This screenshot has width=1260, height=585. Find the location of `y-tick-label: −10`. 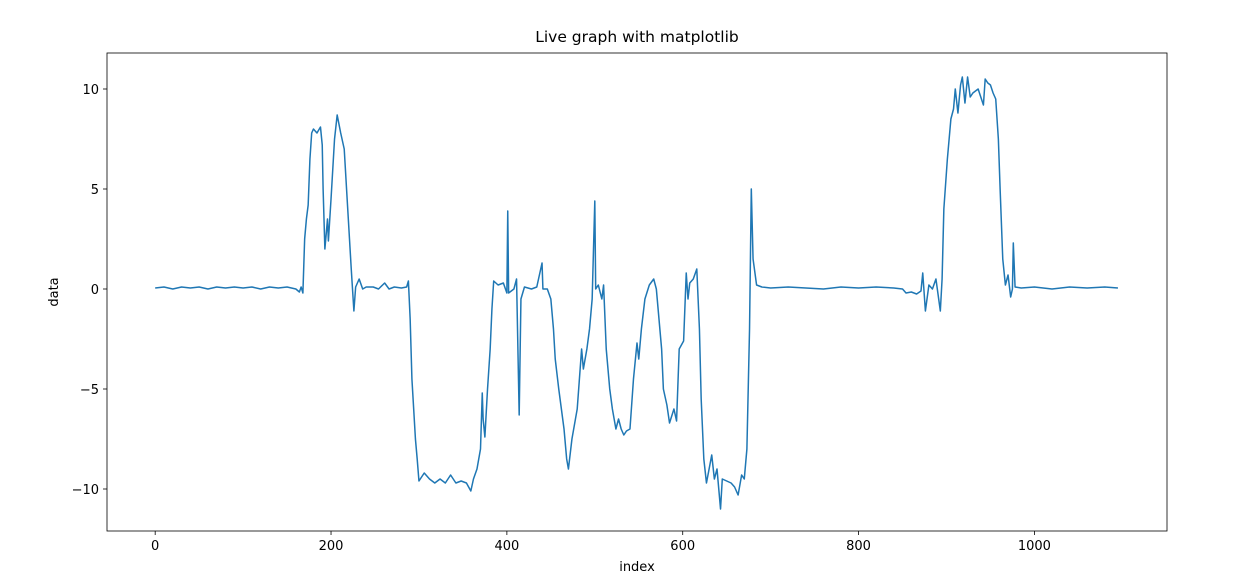

y-tick-label: −10 is located at coordinates (85, 490).